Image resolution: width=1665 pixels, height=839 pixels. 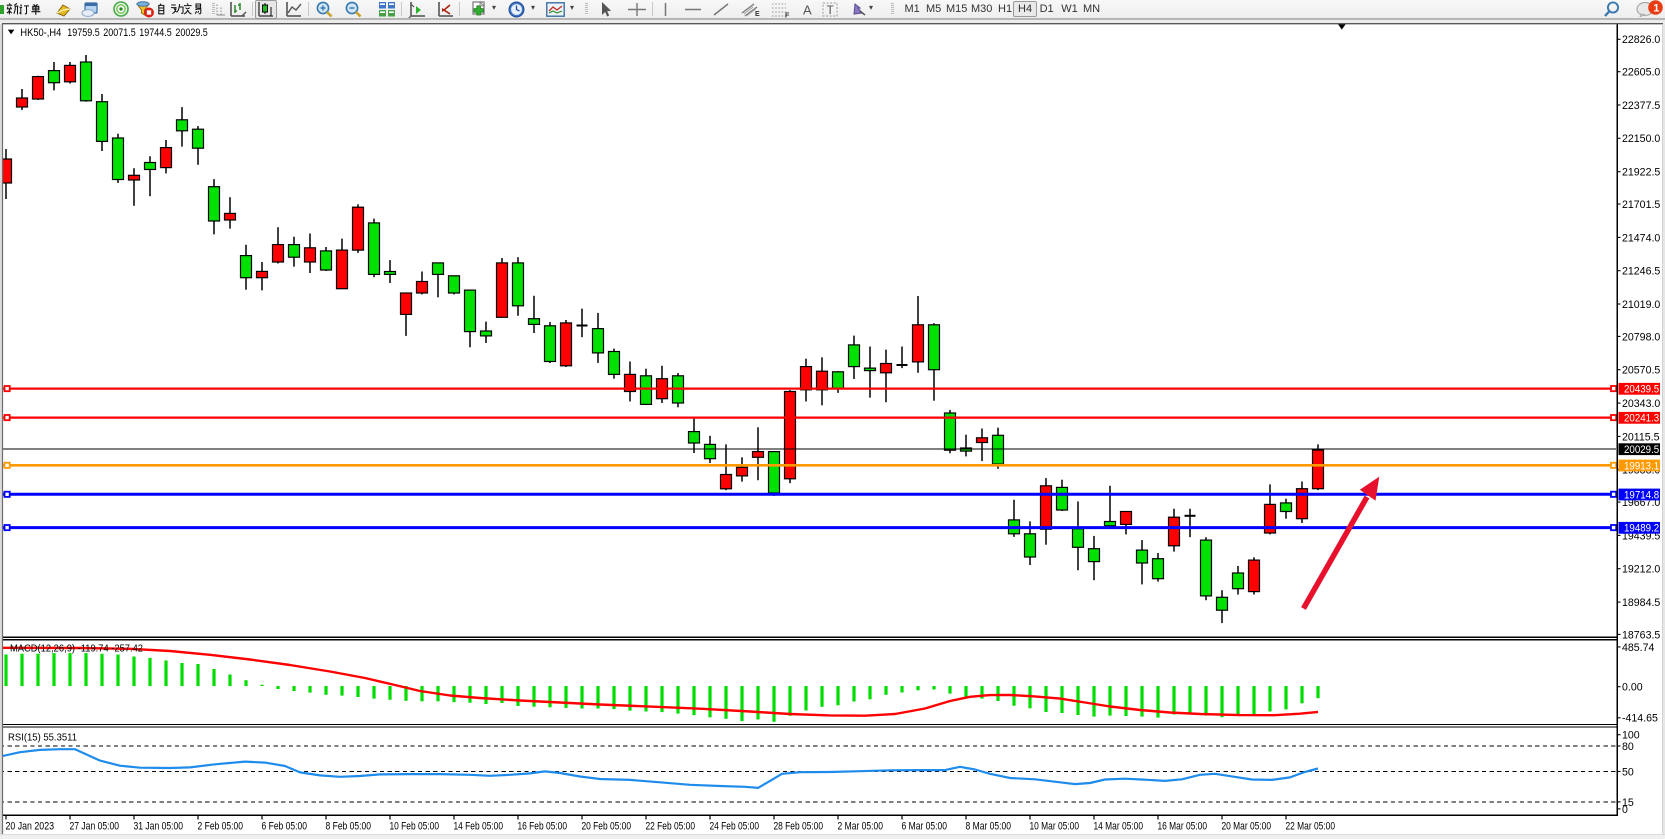 What do you see at coordinates (155, 33) in the screenshot?
I see `svg-text: 19744.5` at bounding box center [155, 33].